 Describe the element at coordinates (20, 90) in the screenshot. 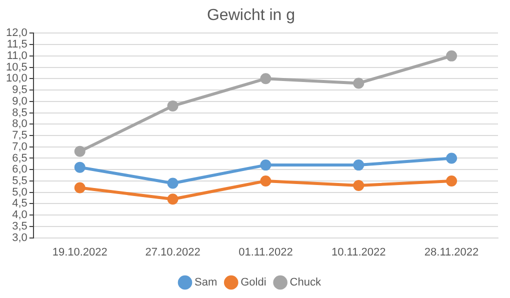

I see `y-tick-label: 9,5` at that location.